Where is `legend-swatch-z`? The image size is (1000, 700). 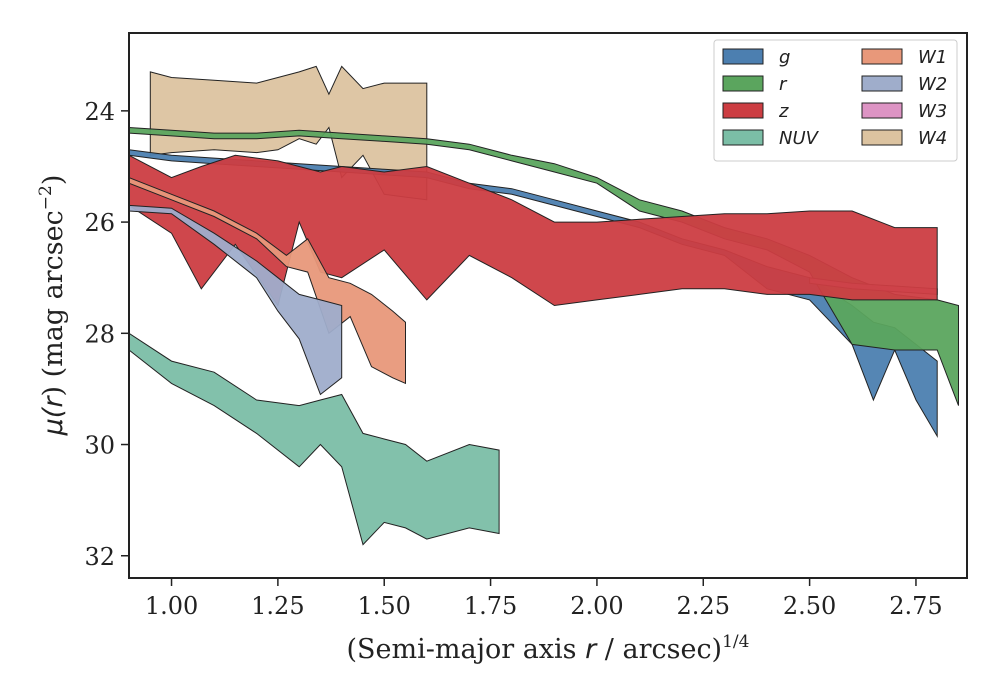 legend-swatch-z is located at coordinates (743, 110).